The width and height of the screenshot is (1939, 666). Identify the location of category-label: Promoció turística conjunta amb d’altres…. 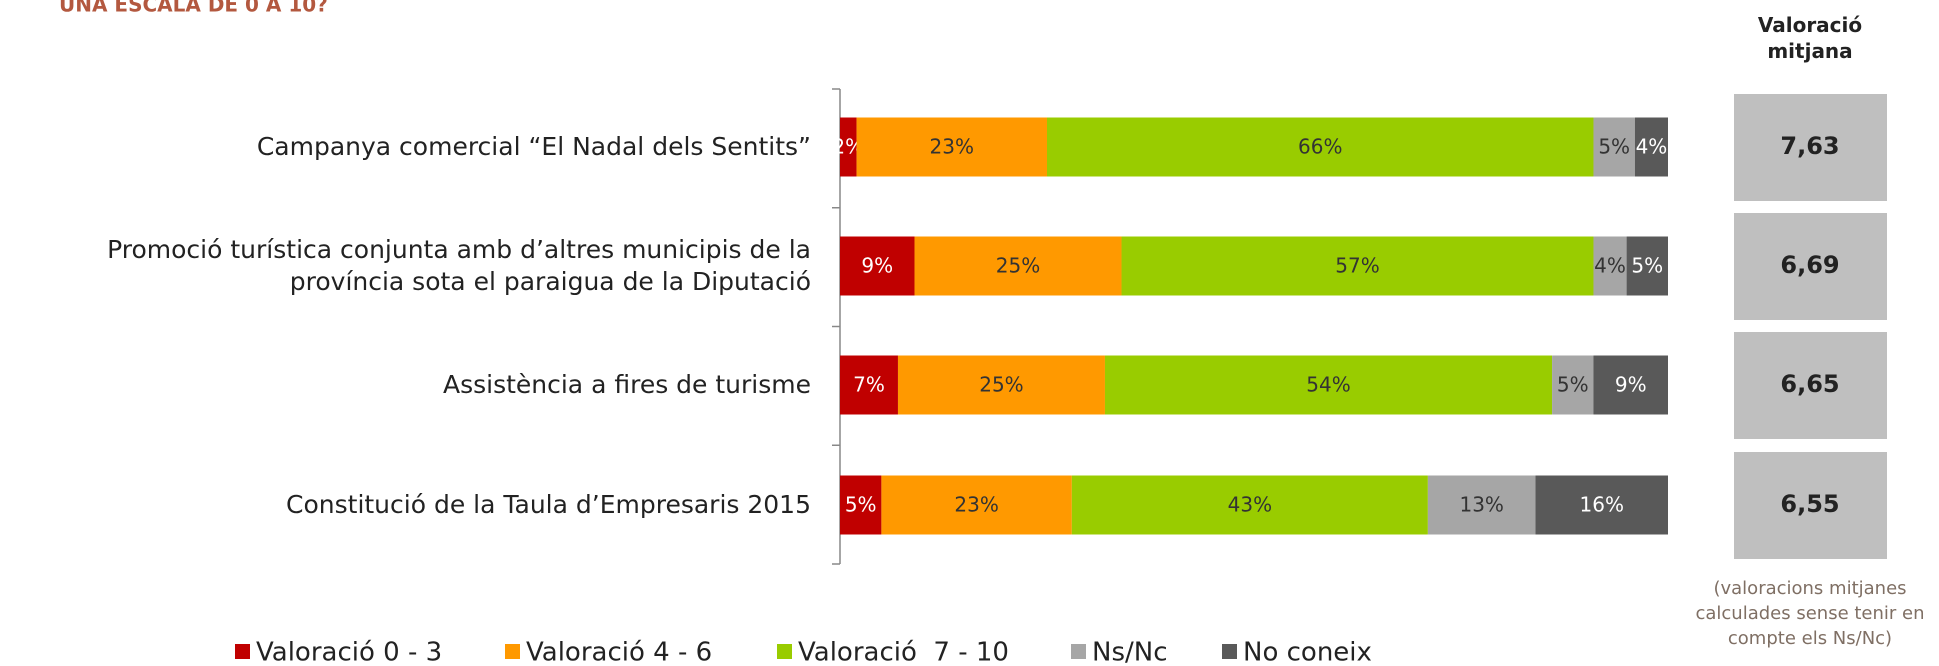
(459, 265).